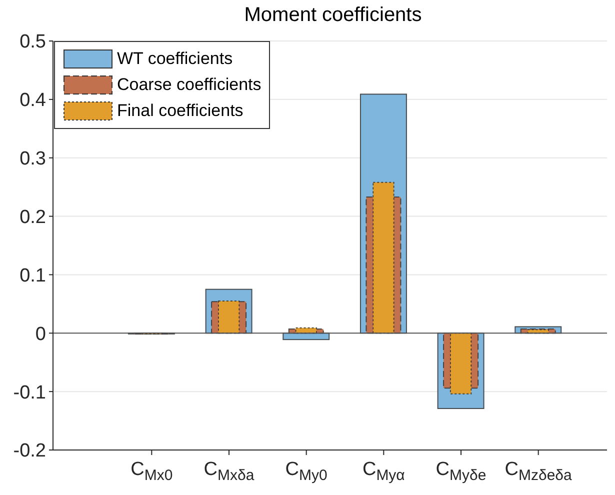 This screenshot has width=615, height=495. I want to click on x-tick-label: C$_{Mx0}$, so click(151, 471).